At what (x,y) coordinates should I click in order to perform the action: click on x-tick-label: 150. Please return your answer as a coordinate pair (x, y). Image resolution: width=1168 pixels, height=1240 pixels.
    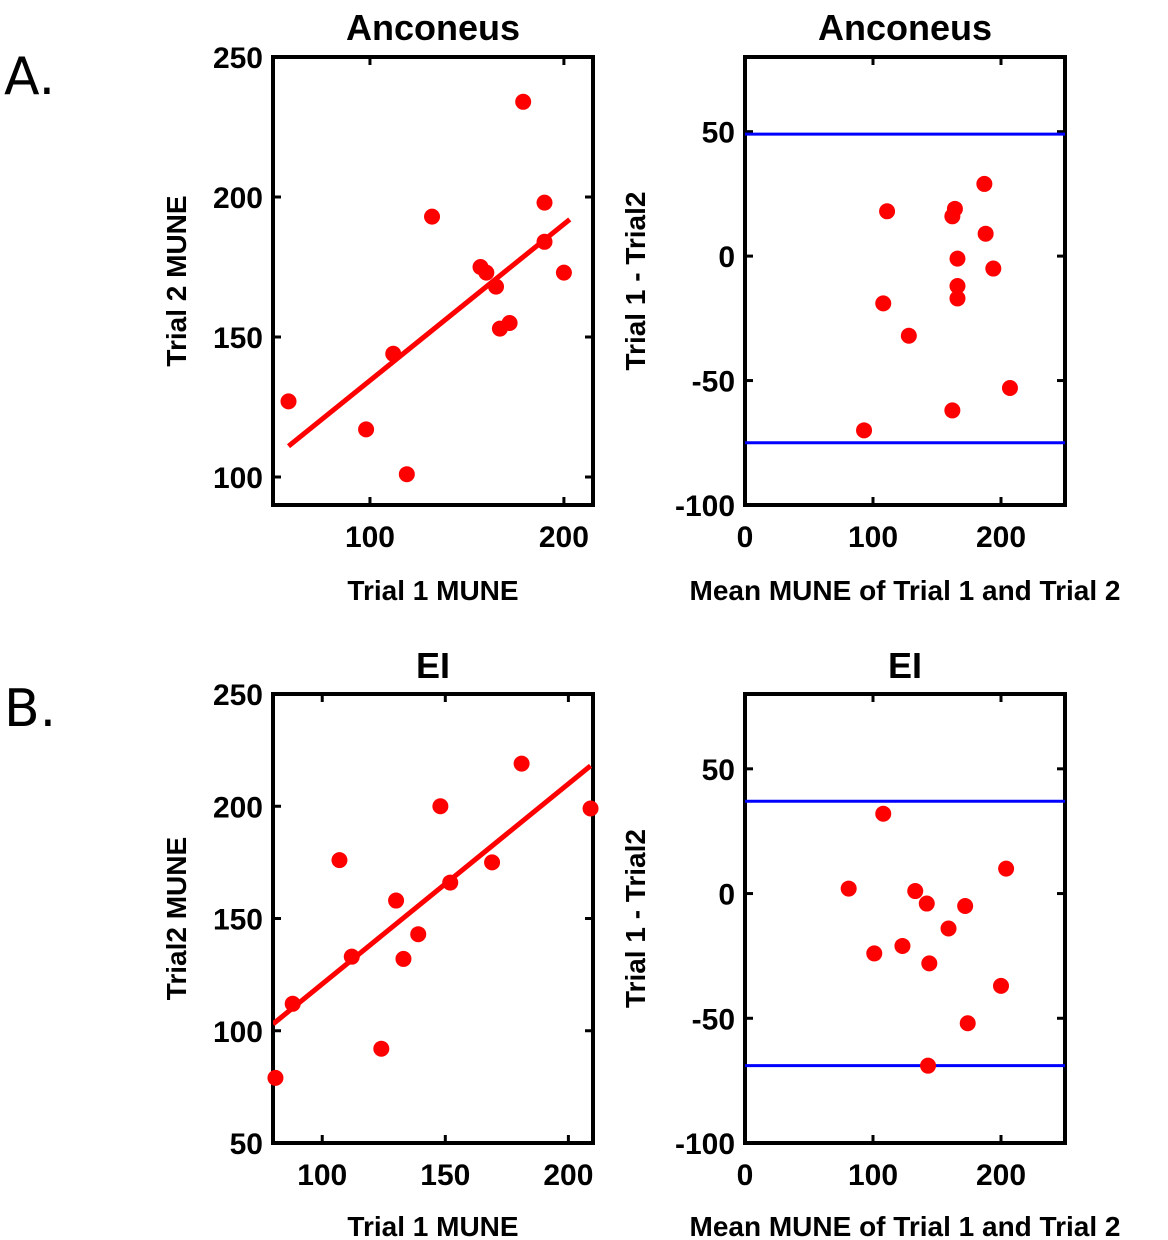
    Looking at the image, I should click on (445, 1175).